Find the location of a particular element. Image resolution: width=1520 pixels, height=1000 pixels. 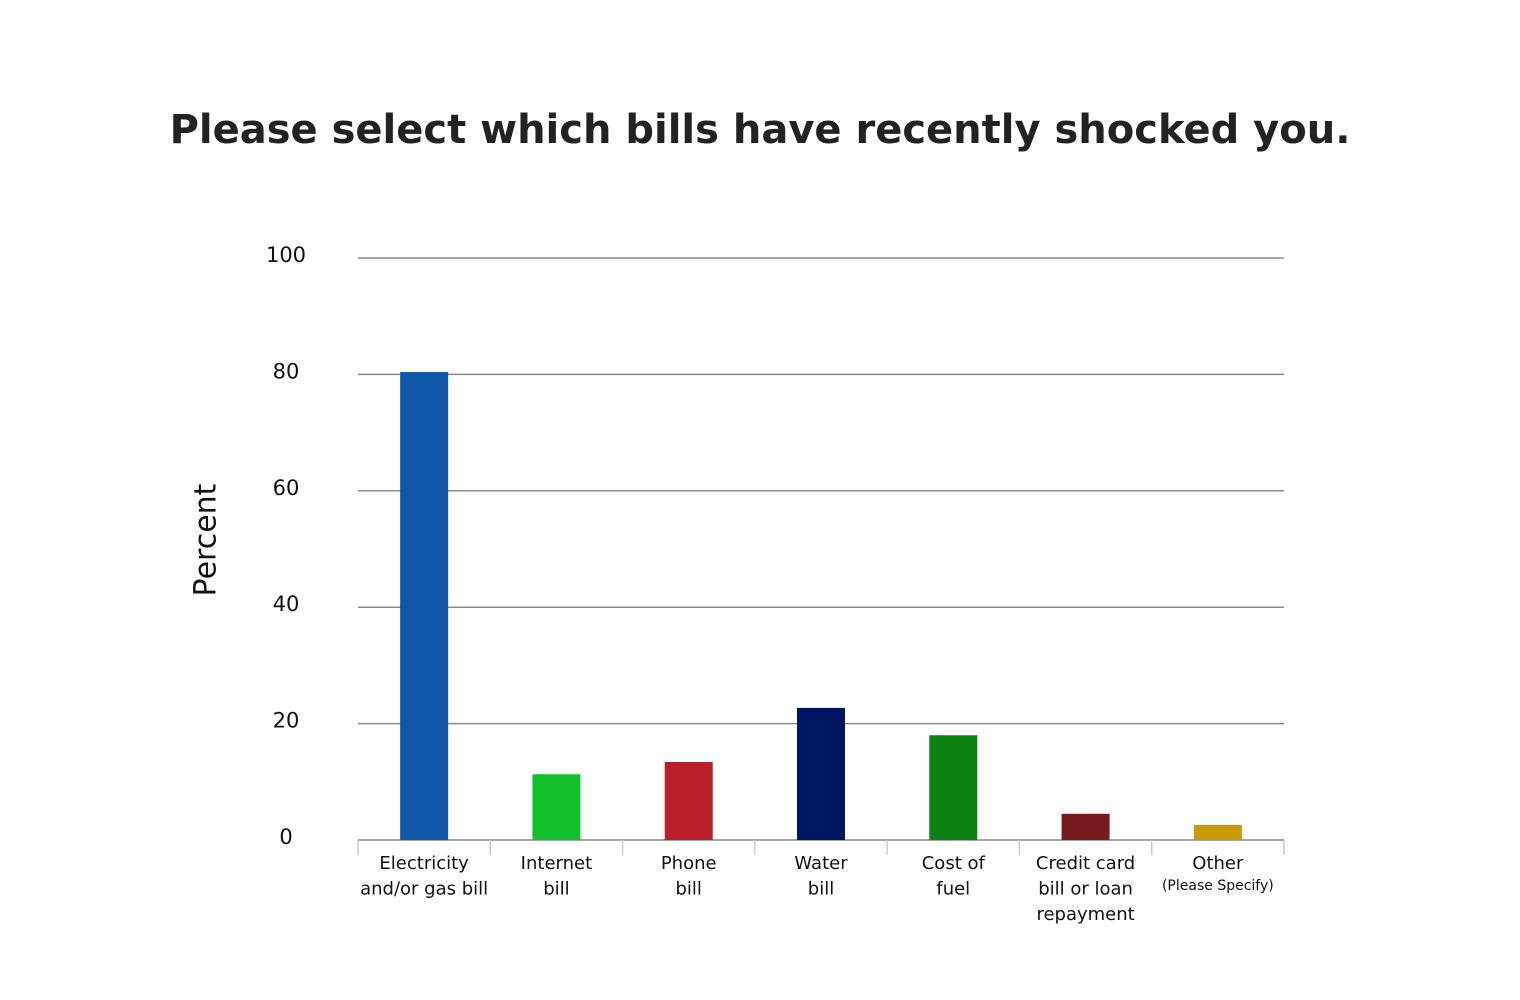

y-tick-label: 100 is located at coordinates (286, 255).